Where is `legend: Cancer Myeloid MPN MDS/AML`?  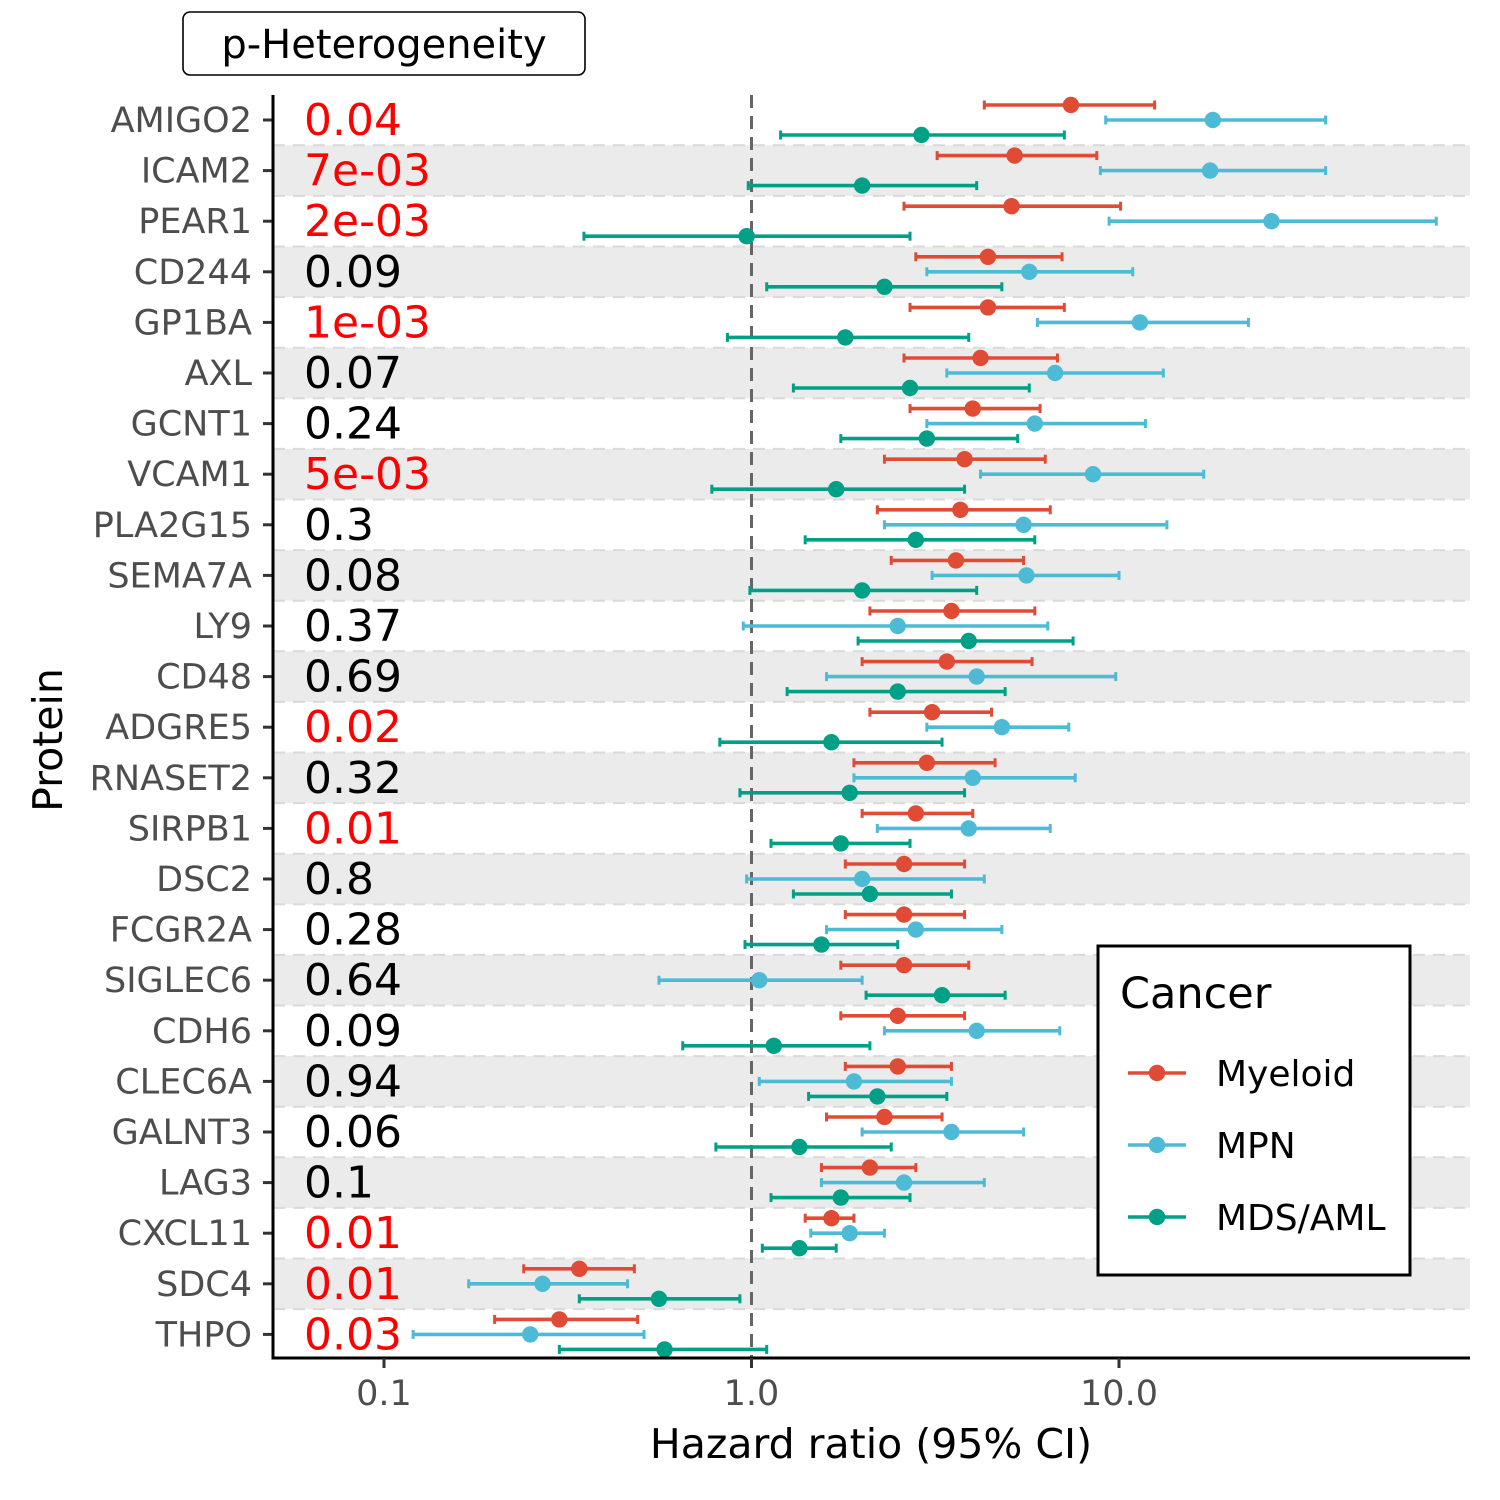
legend: Cancer Myeloid MPN MDS/AML is located at coordinates (1254, 1110).